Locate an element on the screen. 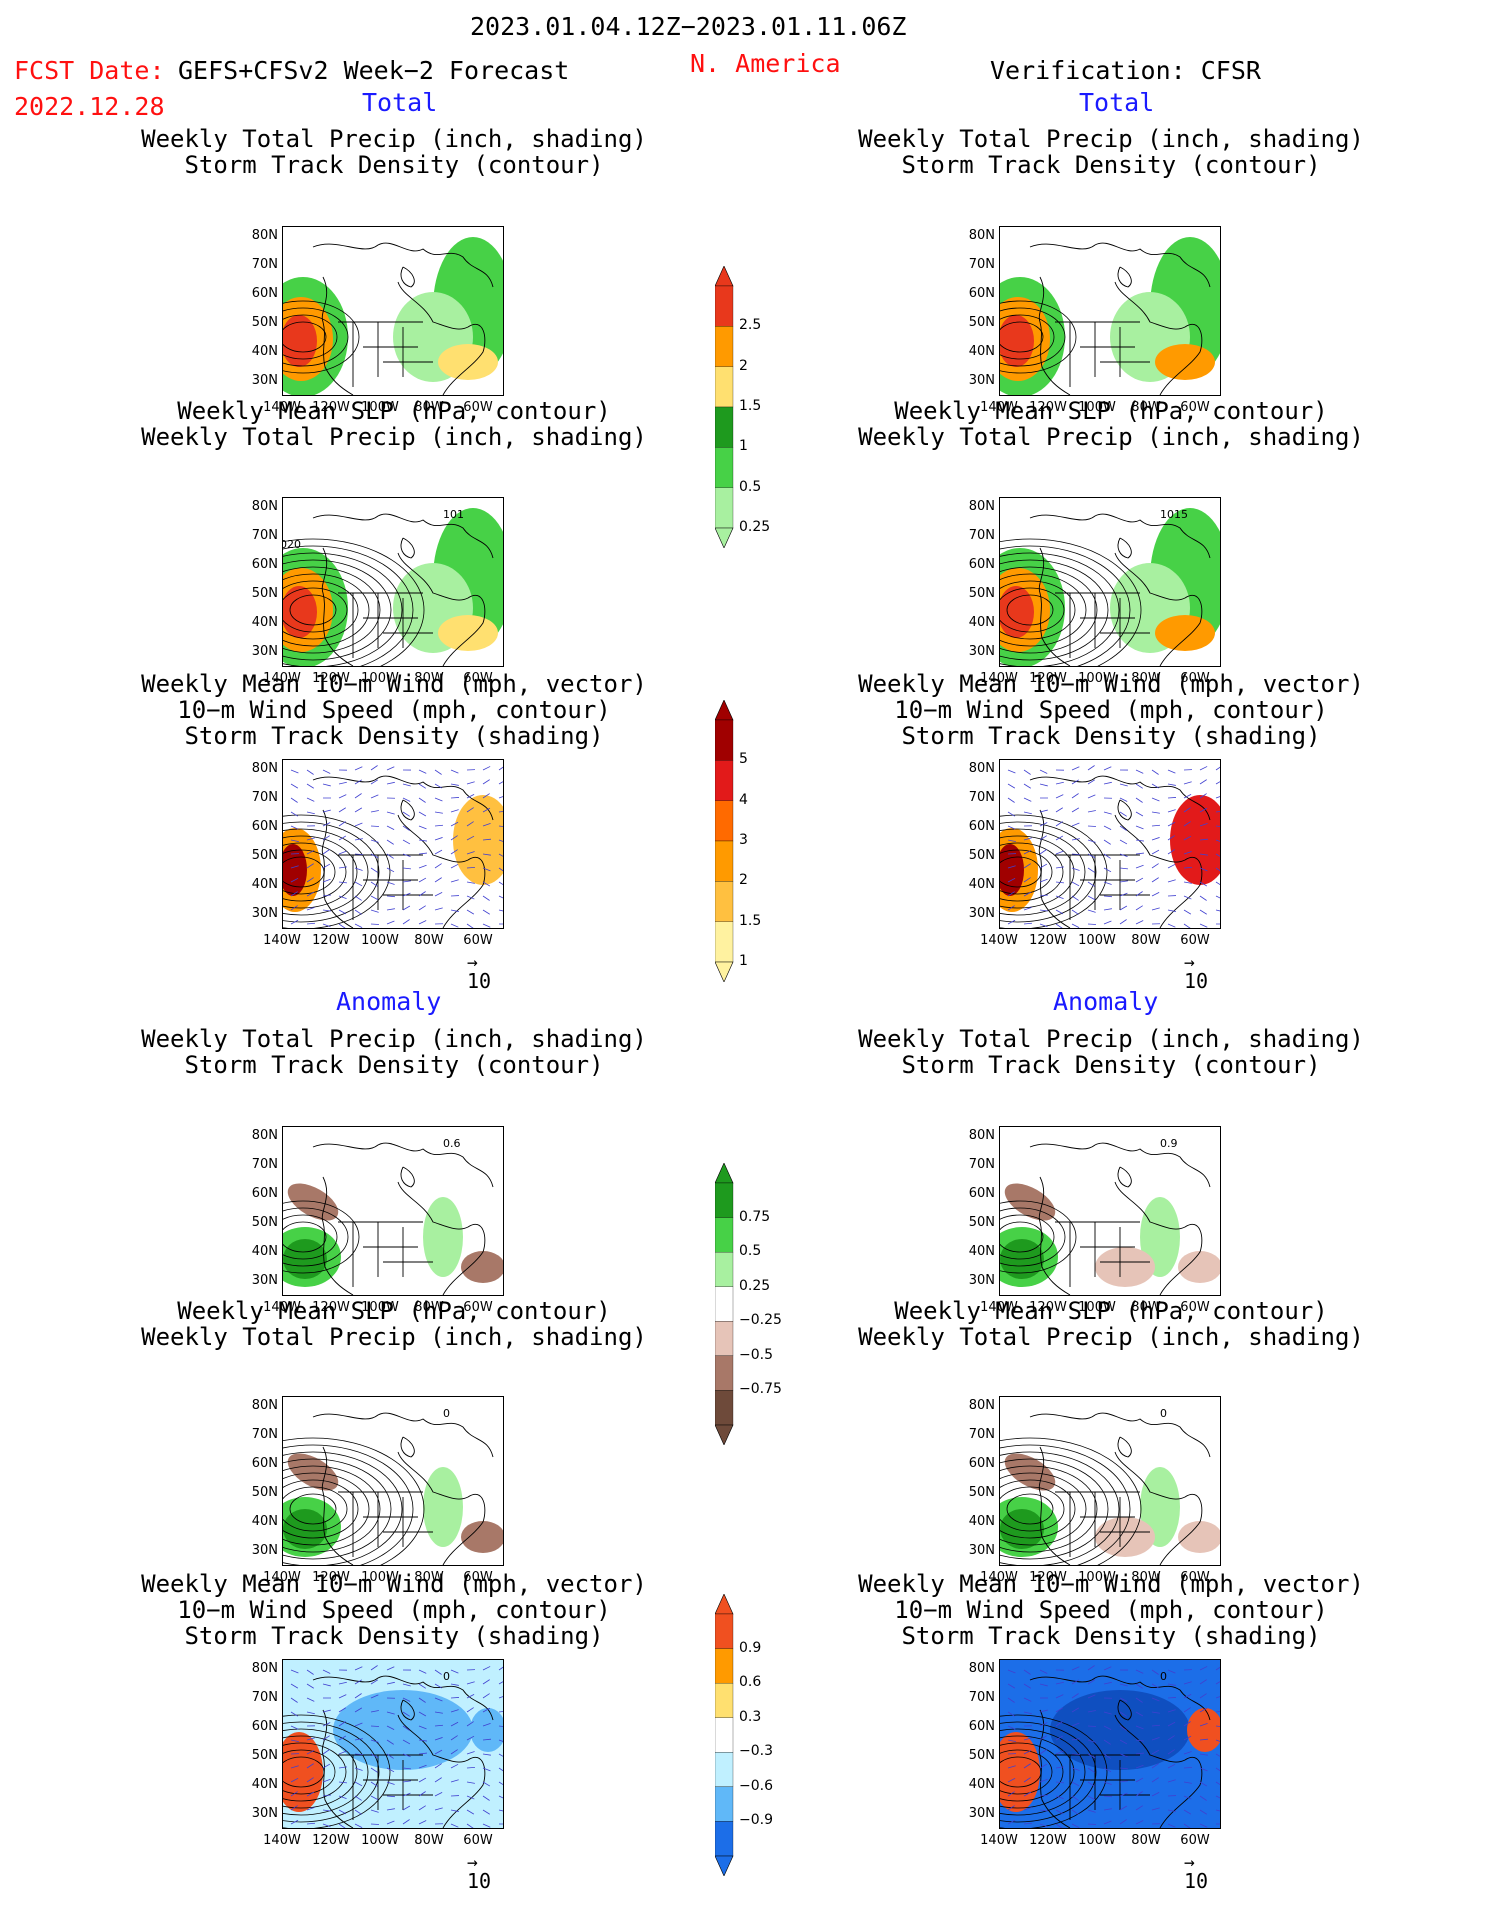 This screenshot has width=1487, height=1925. precip-shade-atlantic is located at coordinates (1185, 633).